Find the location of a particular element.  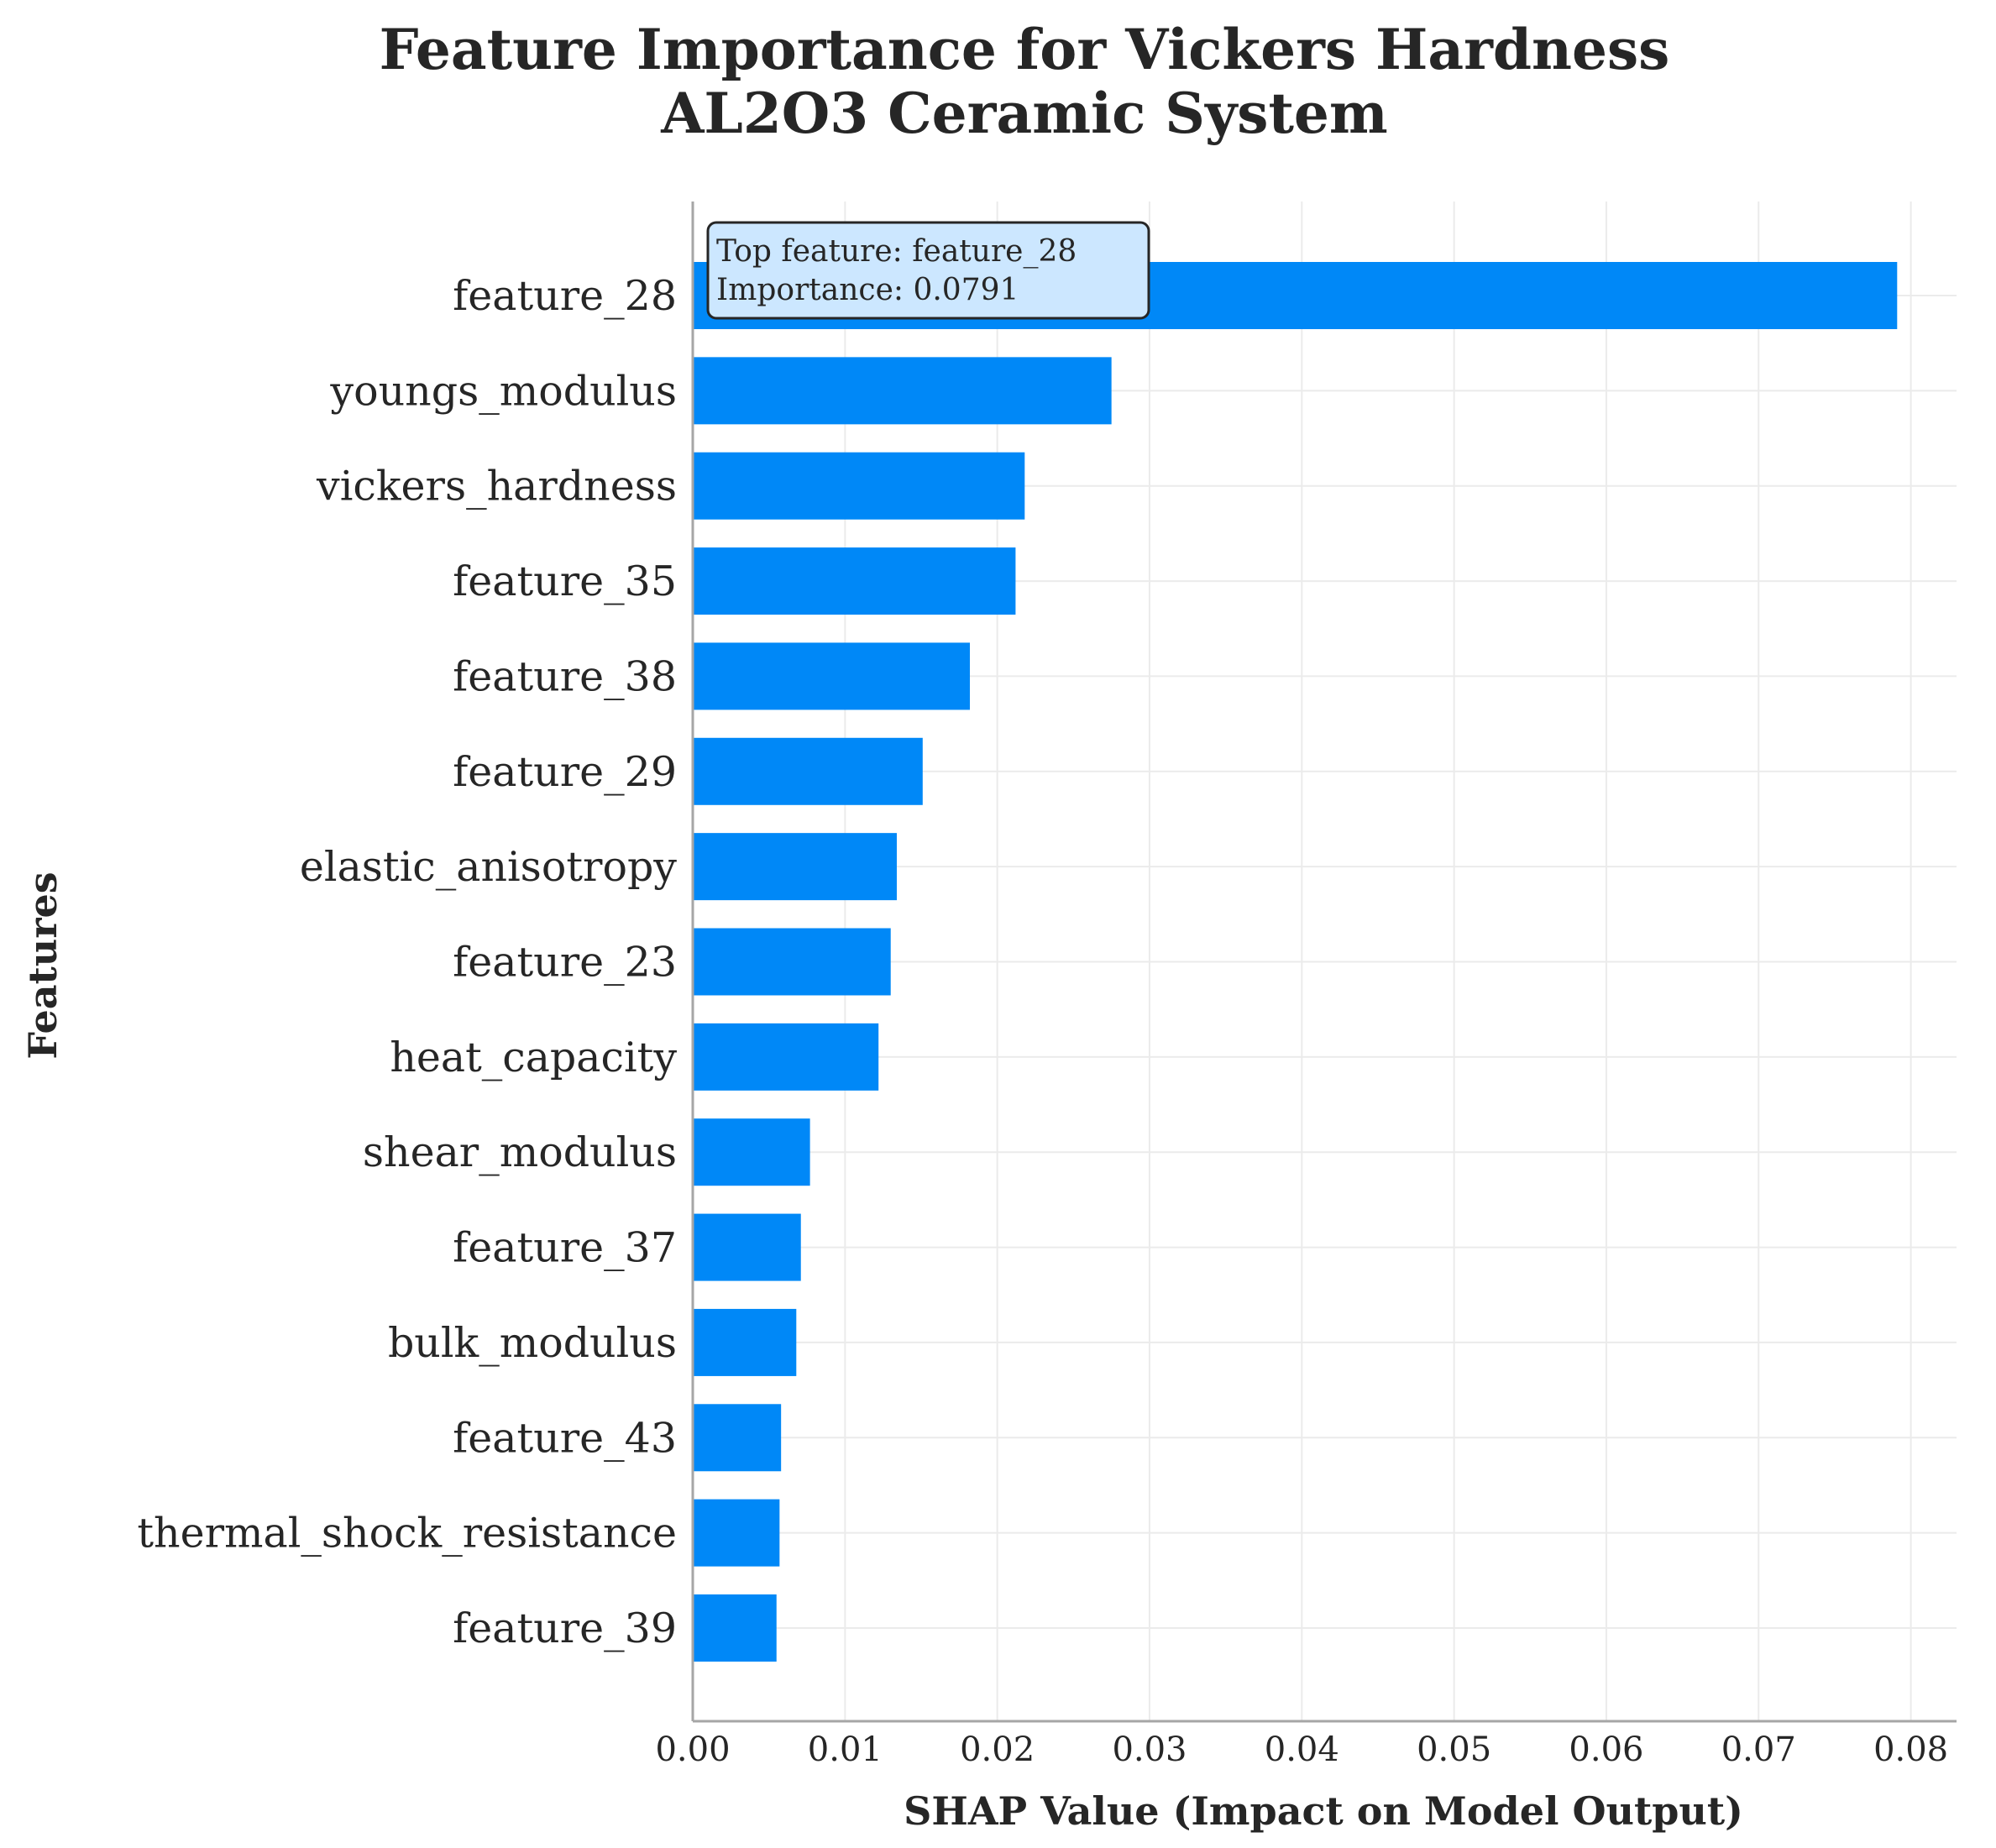

bar-thermal_shock_resistance is located at coordinates (736, 1533).